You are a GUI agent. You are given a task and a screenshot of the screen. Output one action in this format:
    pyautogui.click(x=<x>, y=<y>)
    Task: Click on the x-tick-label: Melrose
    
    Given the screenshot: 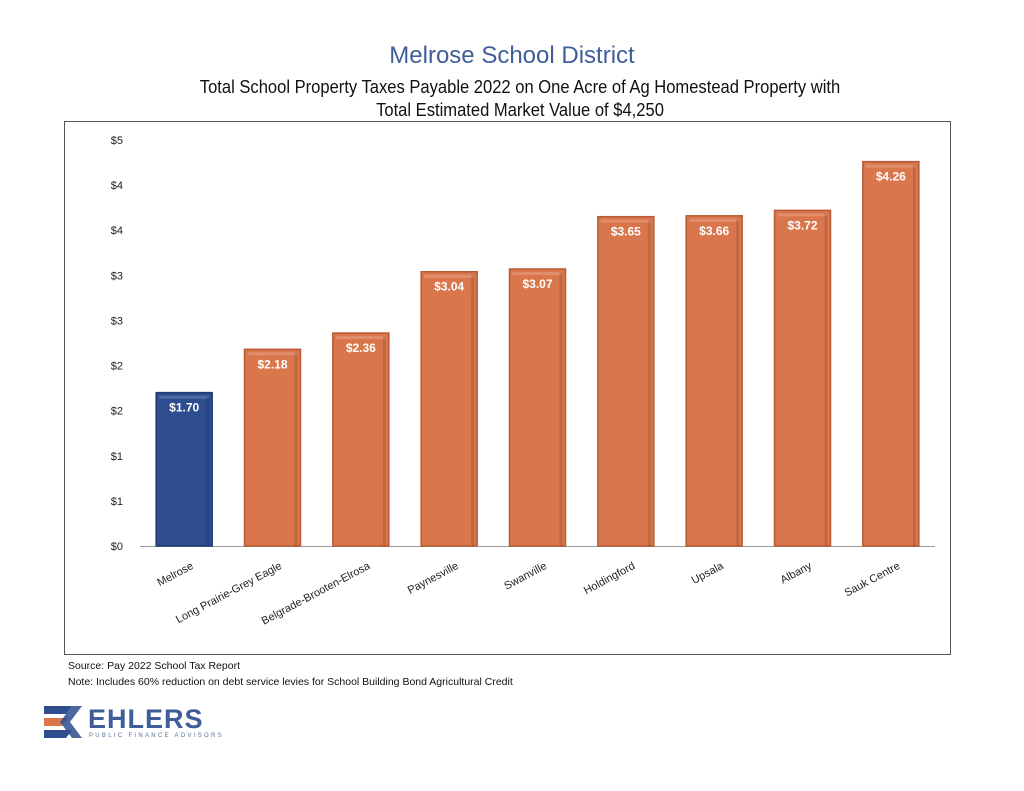 What is the action you would take?
    pyautogui.click(x=175, y=574)
    